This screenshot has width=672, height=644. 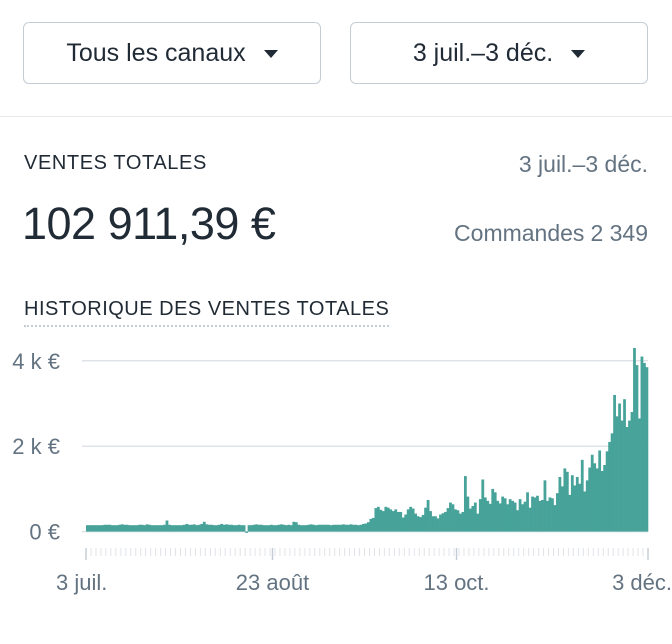 I want to click on section-divider, so click(x=336, y=116).